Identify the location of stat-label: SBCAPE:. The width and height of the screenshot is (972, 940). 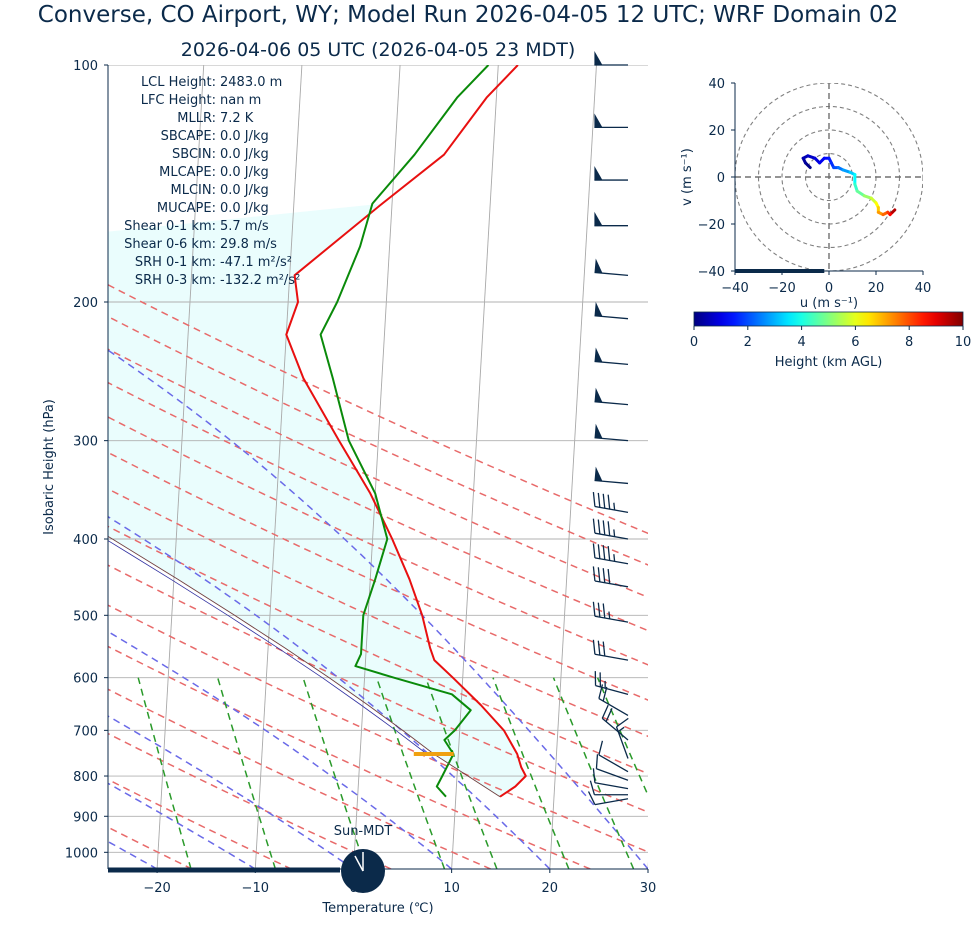
(188, 136).